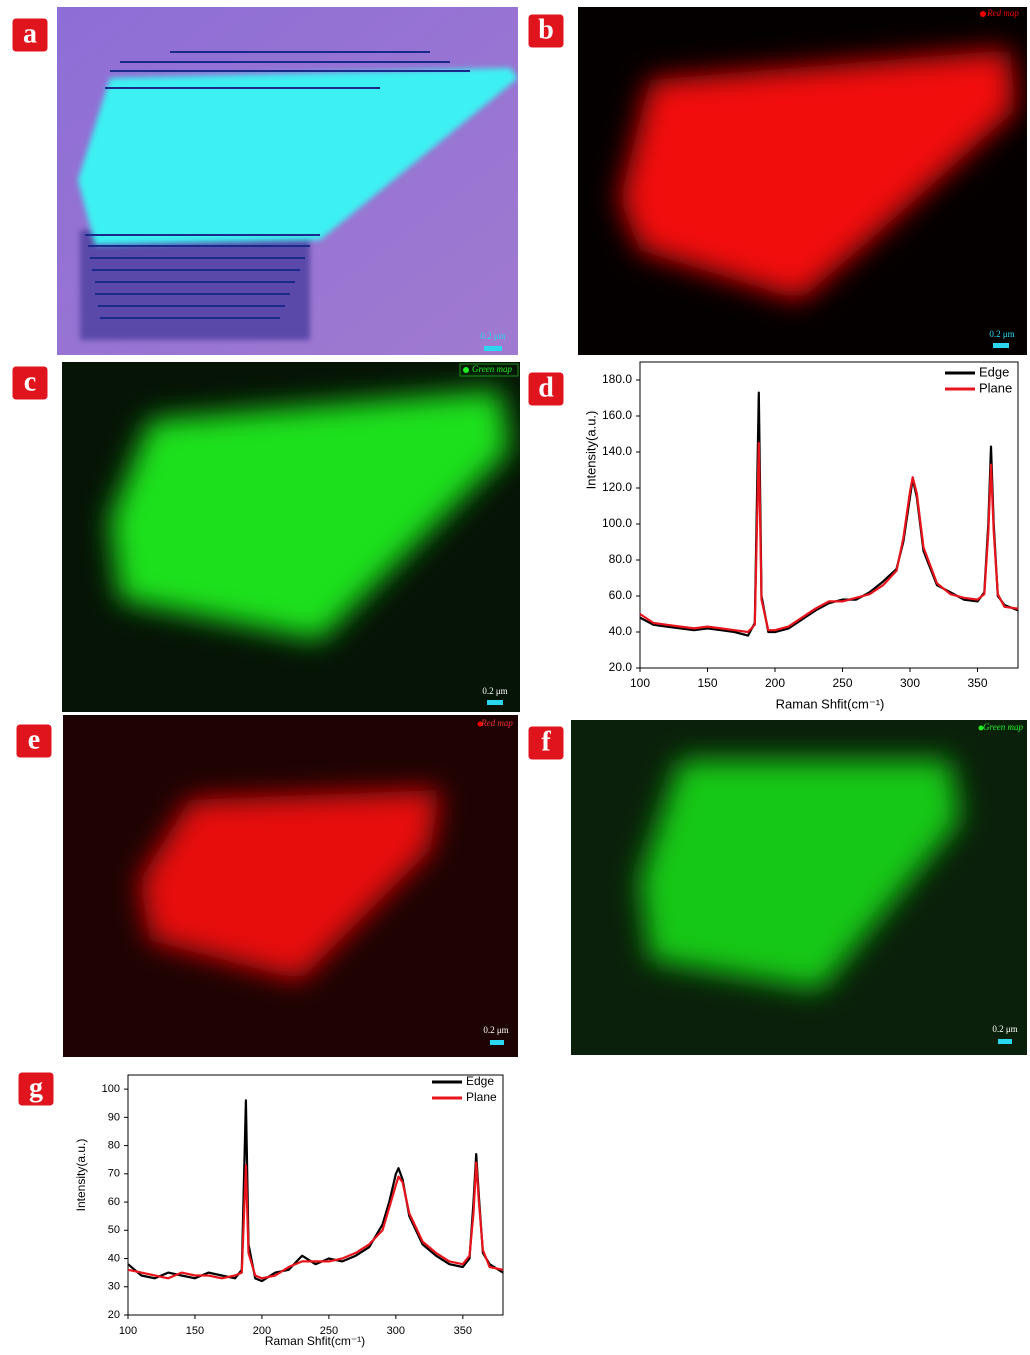  I want to click on panel-label: a, so click(30, 33).